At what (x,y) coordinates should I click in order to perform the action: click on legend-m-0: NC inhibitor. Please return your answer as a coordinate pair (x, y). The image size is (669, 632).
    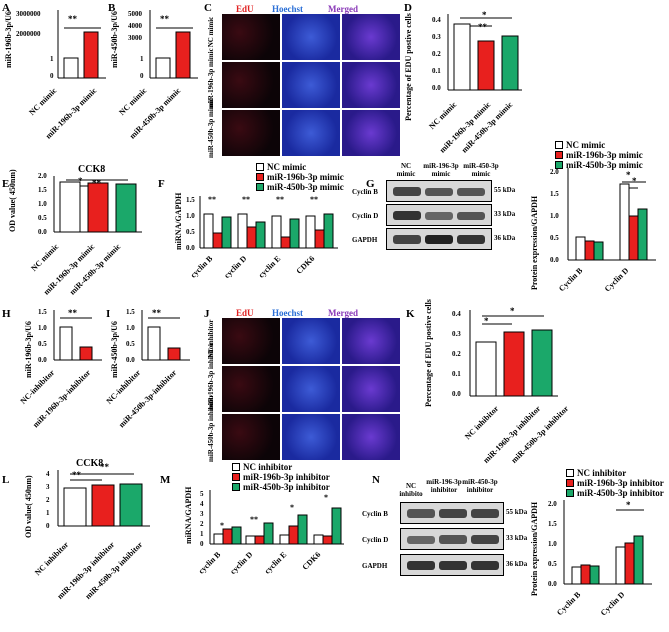
    Looking at the image, I should click on (268, 467).